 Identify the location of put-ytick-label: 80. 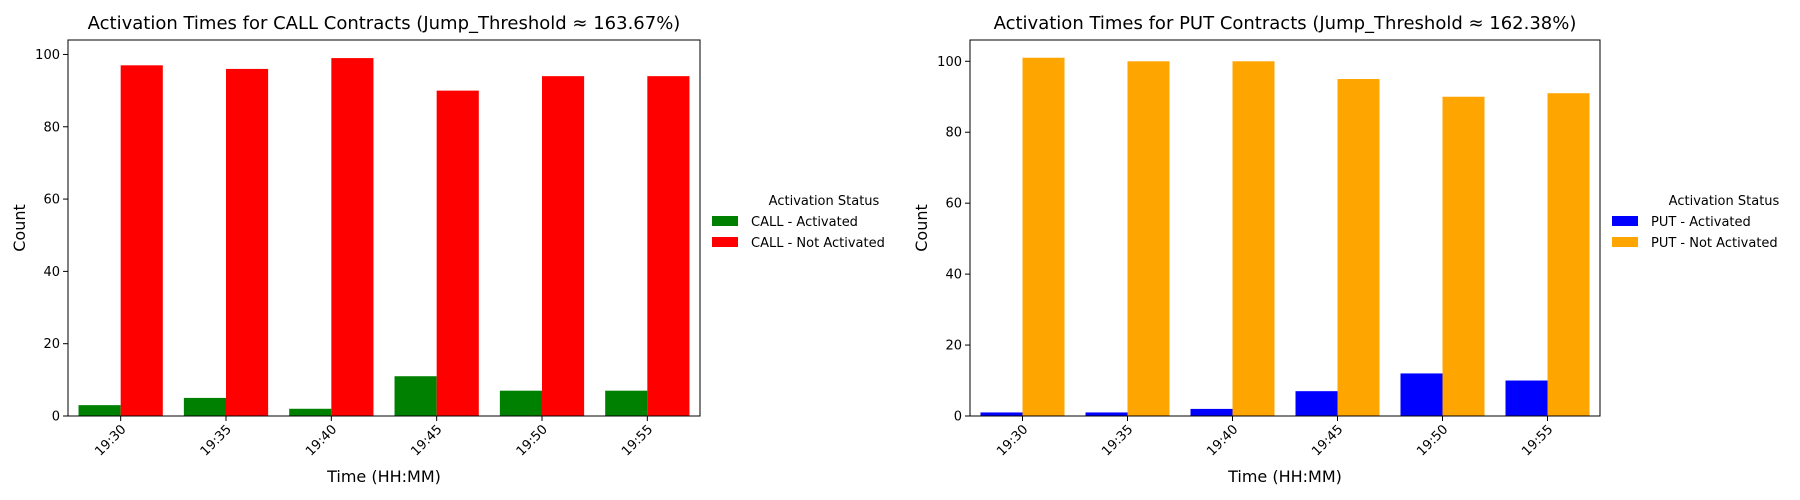
(953, 133).